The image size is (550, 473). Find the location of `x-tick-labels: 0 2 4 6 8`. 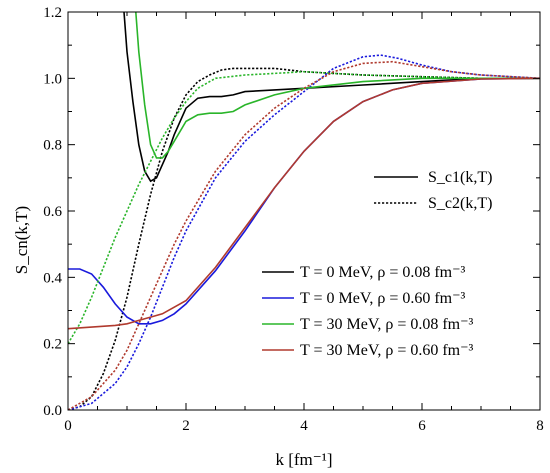

x-tick-labels: 0 2 4 6 8 is located at coordinates (304, 426).